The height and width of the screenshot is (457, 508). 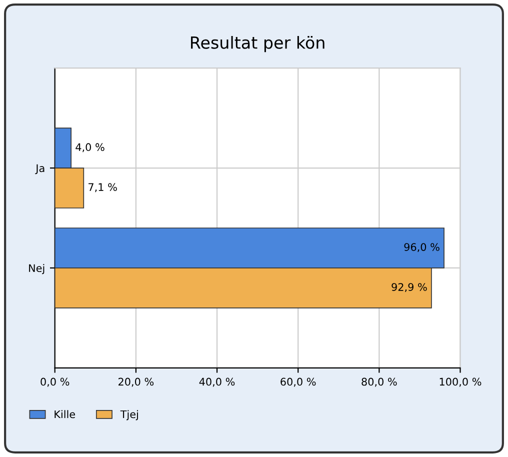 What do you see at coordinates (409, 287) in the screenshot?
I see `data-label: 92,9 %` at bounding box center [409, 287].